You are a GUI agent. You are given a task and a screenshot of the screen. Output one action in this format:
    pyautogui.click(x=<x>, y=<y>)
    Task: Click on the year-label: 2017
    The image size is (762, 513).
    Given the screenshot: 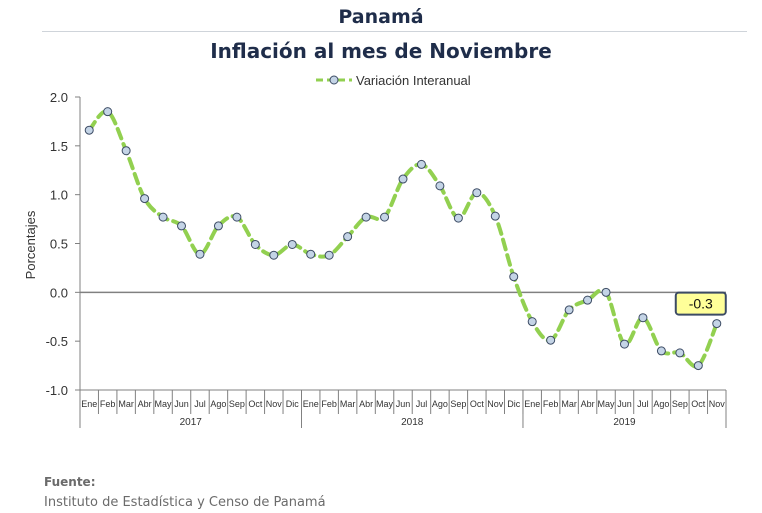 What is the action you would take?
    pyautogui.click(x=191, y=422)
    